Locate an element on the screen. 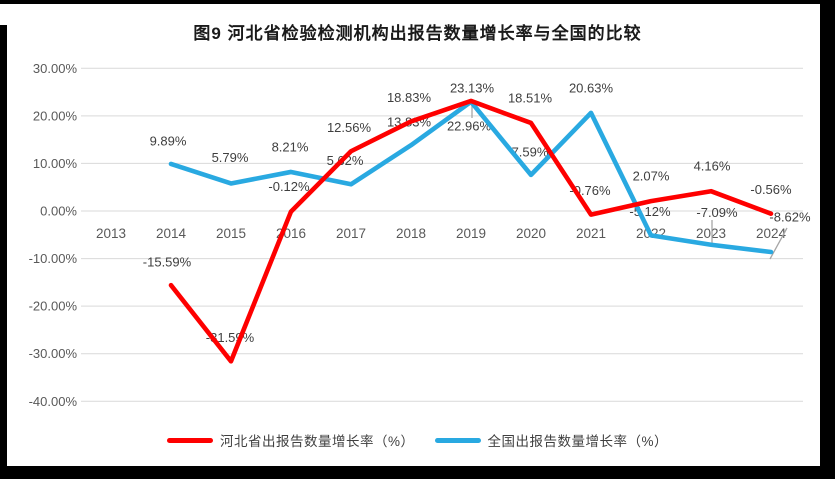 The width and height of the screenshot is (835, 479). y-tick-label: -30.00% is located at coordinates (53, 353).